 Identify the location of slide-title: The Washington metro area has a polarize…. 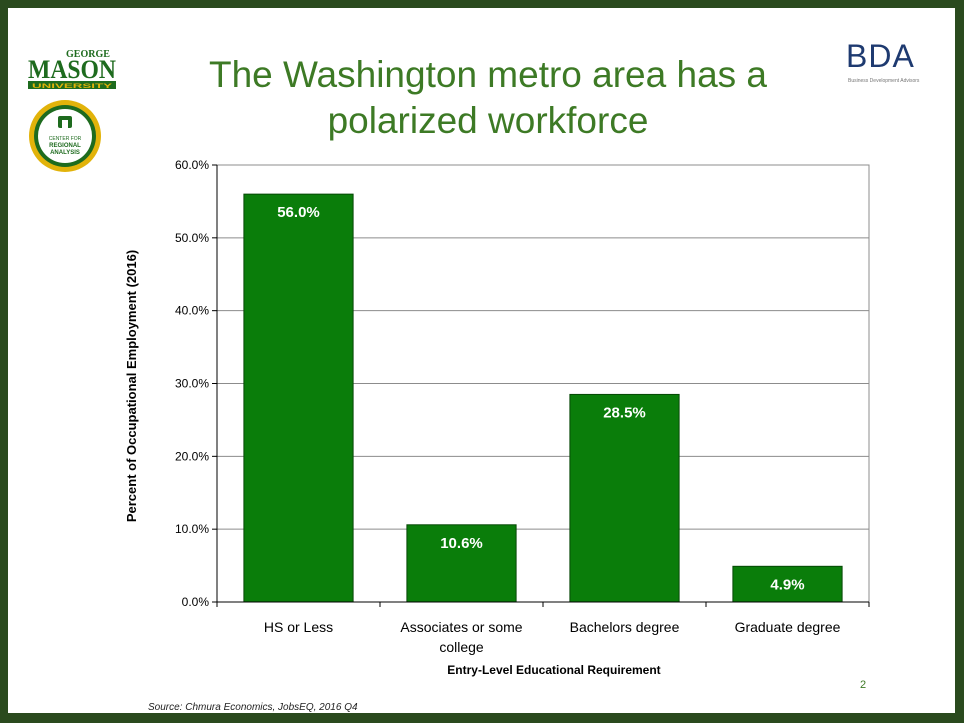
(488, 98).